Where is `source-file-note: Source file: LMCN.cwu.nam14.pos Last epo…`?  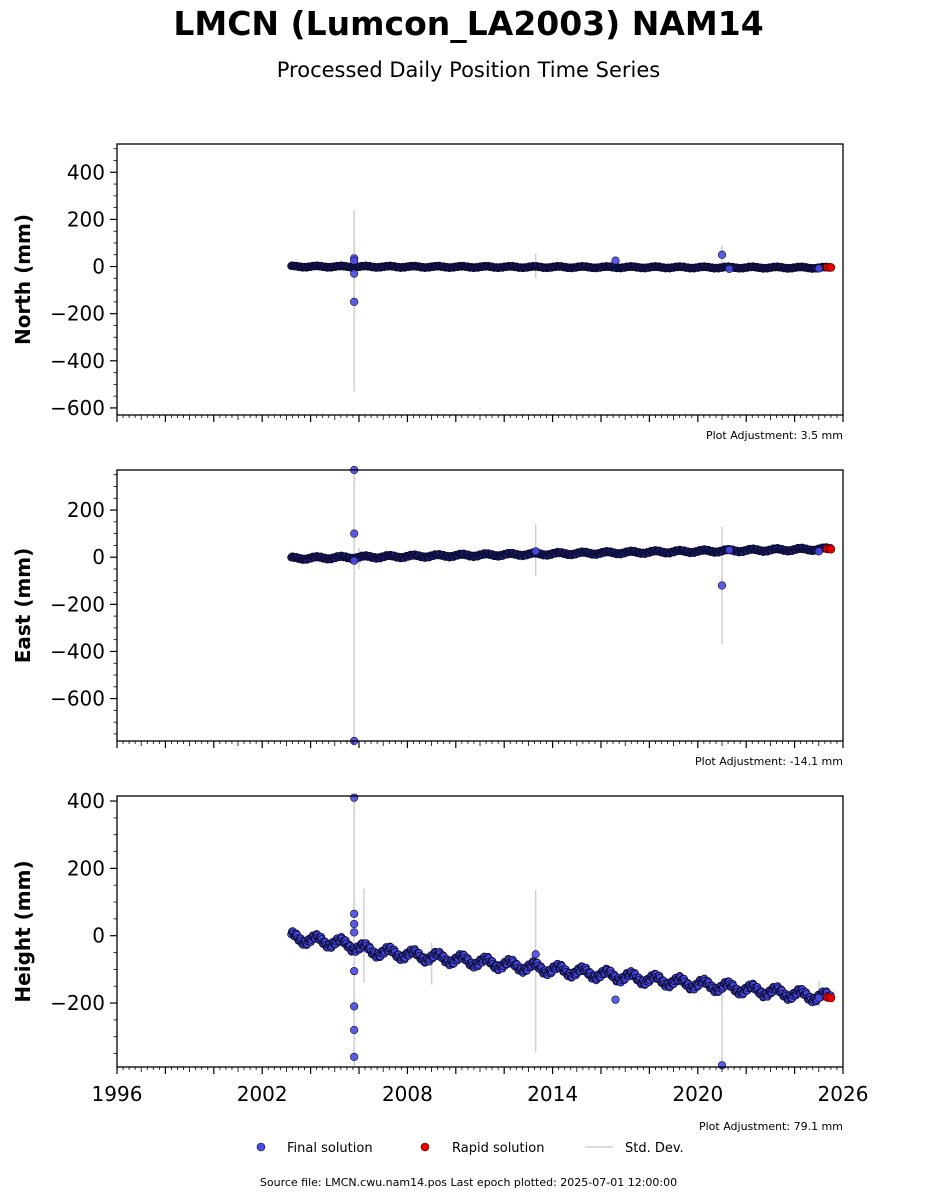 source-file-note: Source file: LMCN.cwu.nam14.pos Last epo… is located at coordinates (468, 1182).